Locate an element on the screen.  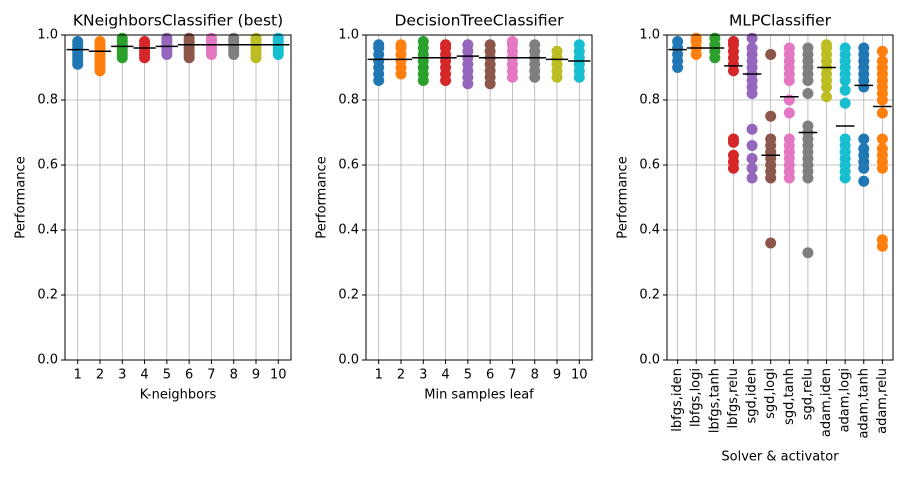
x-tick-label: 6 is located at coordinates (490, 375).